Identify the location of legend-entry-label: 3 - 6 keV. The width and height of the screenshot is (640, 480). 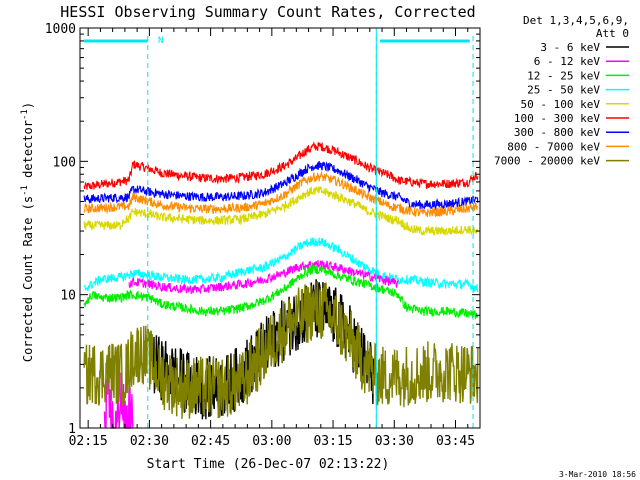
(570, 47).